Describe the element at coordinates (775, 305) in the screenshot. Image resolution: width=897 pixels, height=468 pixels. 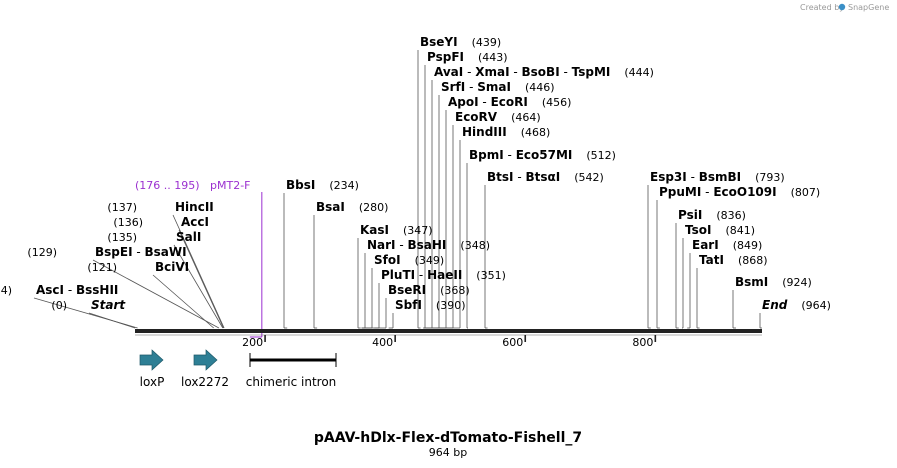
I see `enzyme-names: End` at that location.